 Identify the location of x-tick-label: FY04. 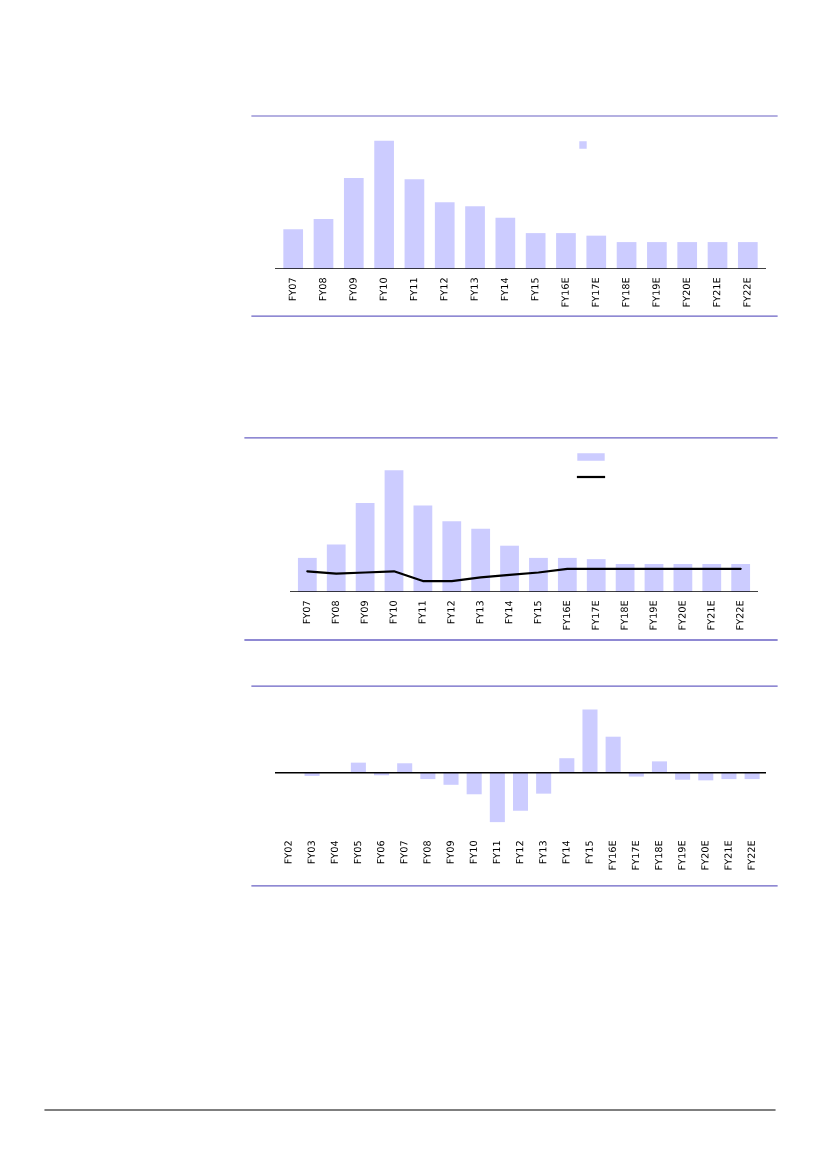
(334, 852).